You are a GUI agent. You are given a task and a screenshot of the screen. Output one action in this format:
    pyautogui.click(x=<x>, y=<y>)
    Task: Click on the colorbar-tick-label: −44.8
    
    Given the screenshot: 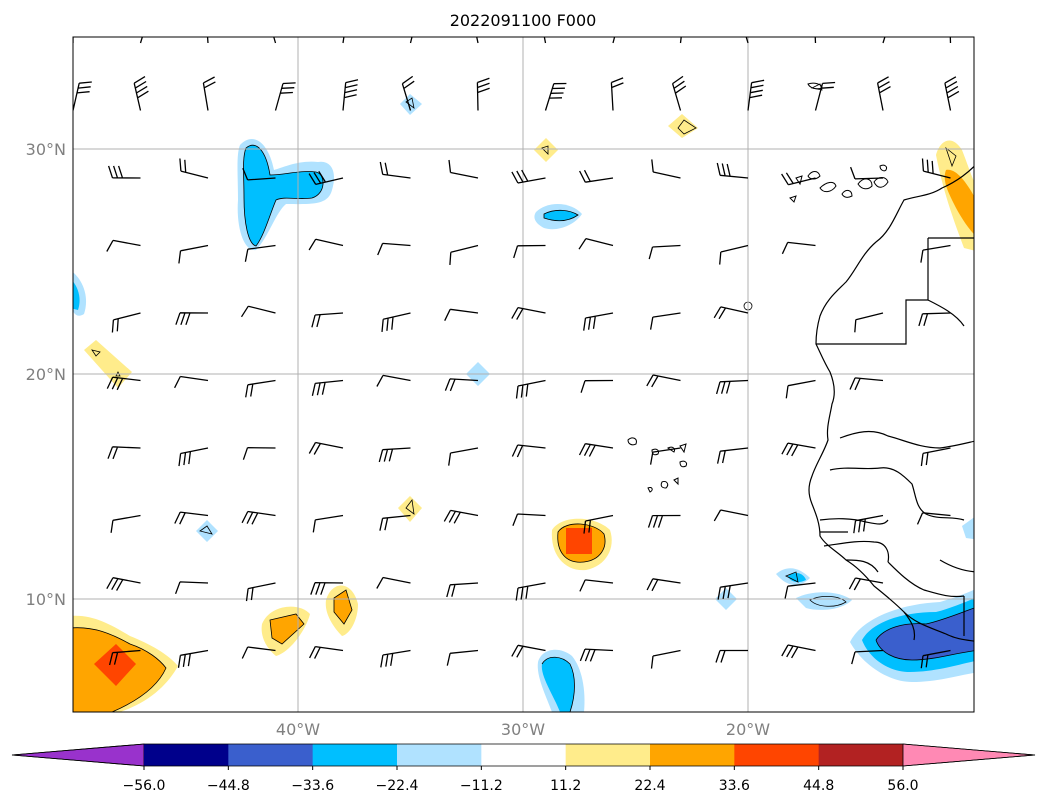 What is the action you would take?
    pyautogui.click(x=228, y=786)
    